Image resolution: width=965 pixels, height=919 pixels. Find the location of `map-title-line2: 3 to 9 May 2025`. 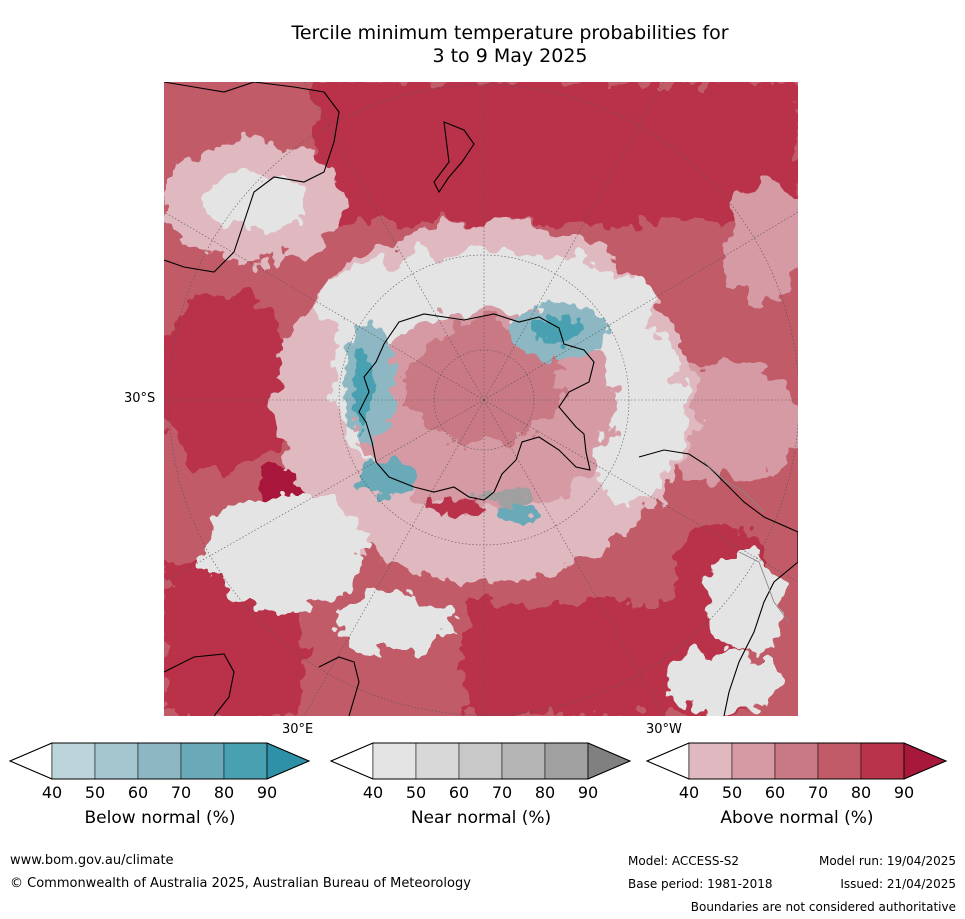

map-title-line2: 3 to 9 May 2025 is located at coordinates (510, 56).